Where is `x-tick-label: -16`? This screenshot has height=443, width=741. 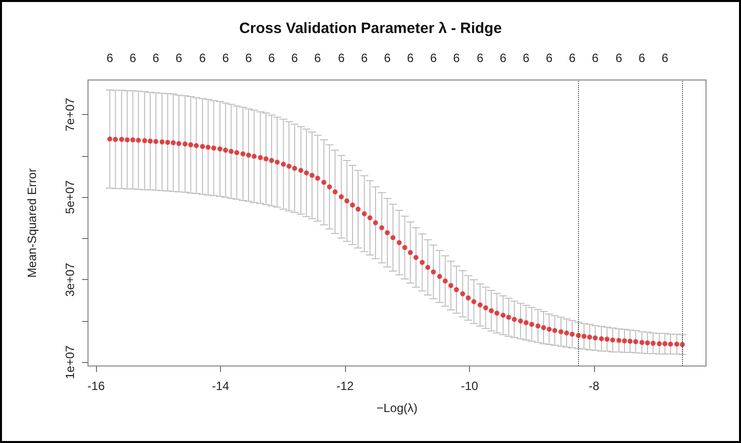 x-tick-label: -16 is located at coordinates (96, 386).